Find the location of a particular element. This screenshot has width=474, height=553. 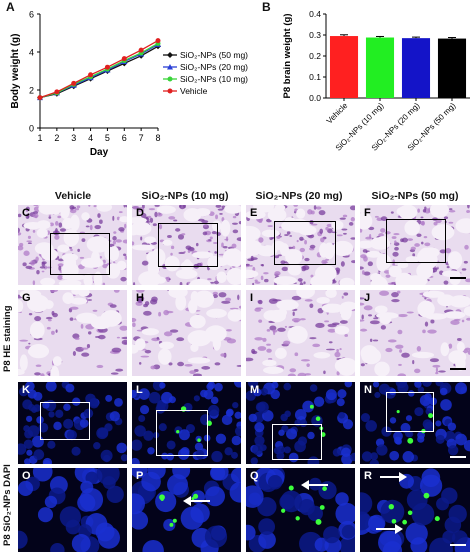

panel-letter-o: O is located at coordinates (26, 476).